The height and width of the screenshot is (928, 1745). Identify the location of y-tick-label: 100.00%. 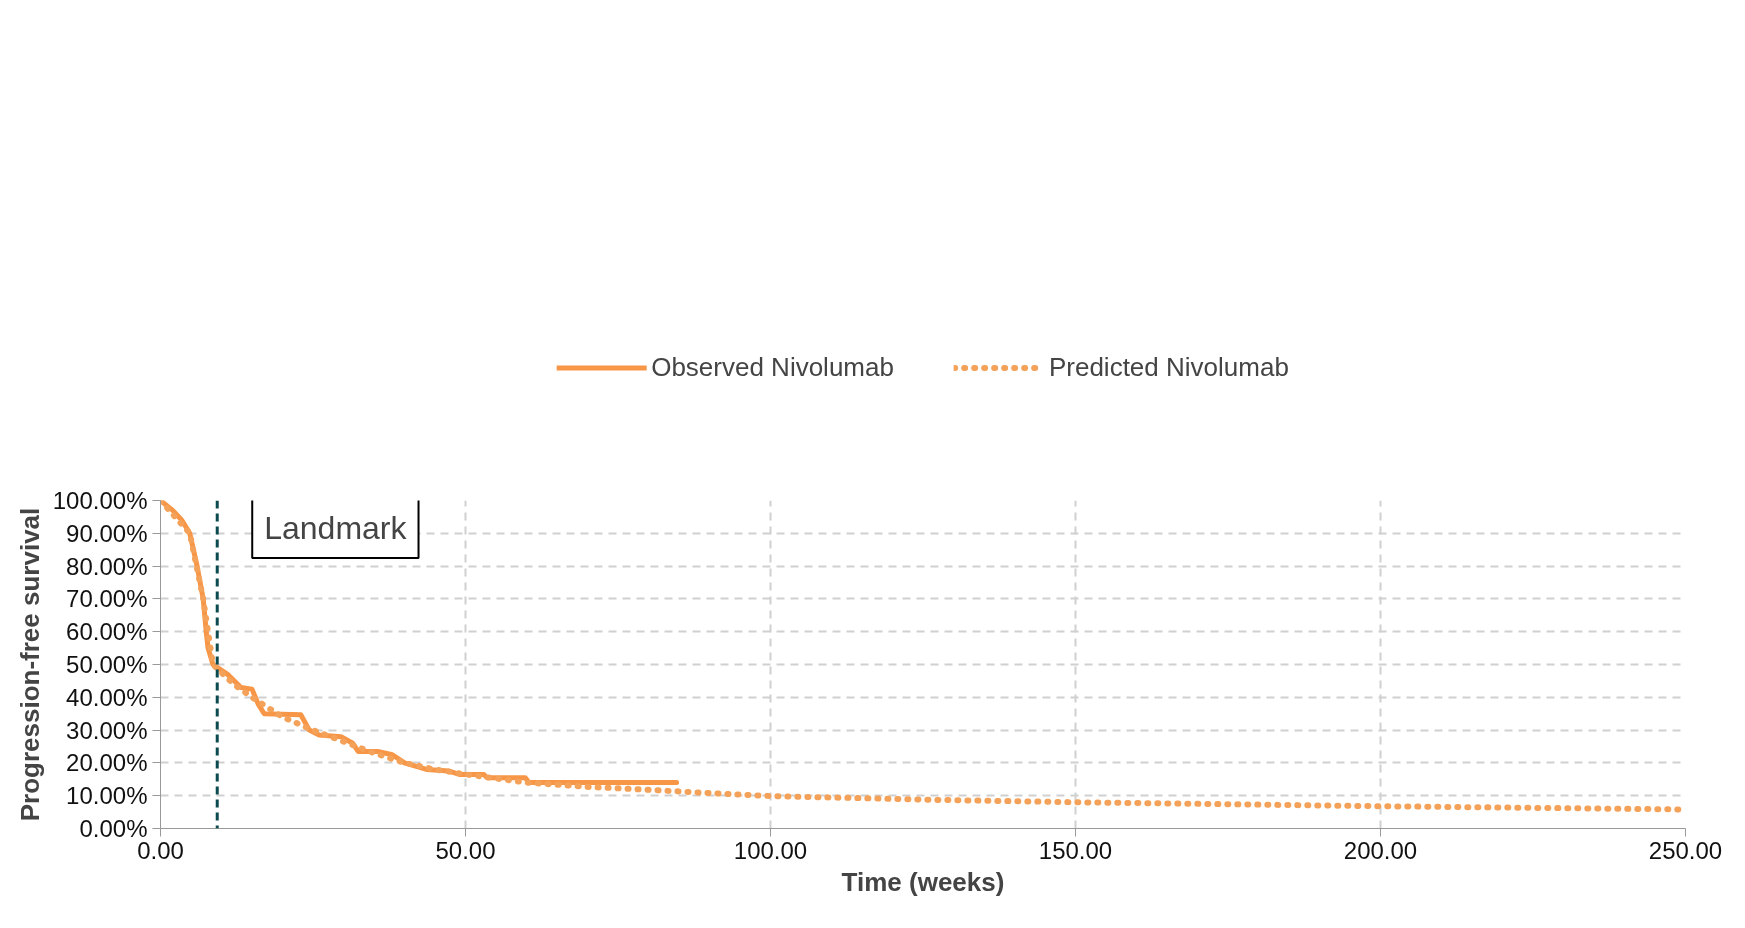
(100, 500).